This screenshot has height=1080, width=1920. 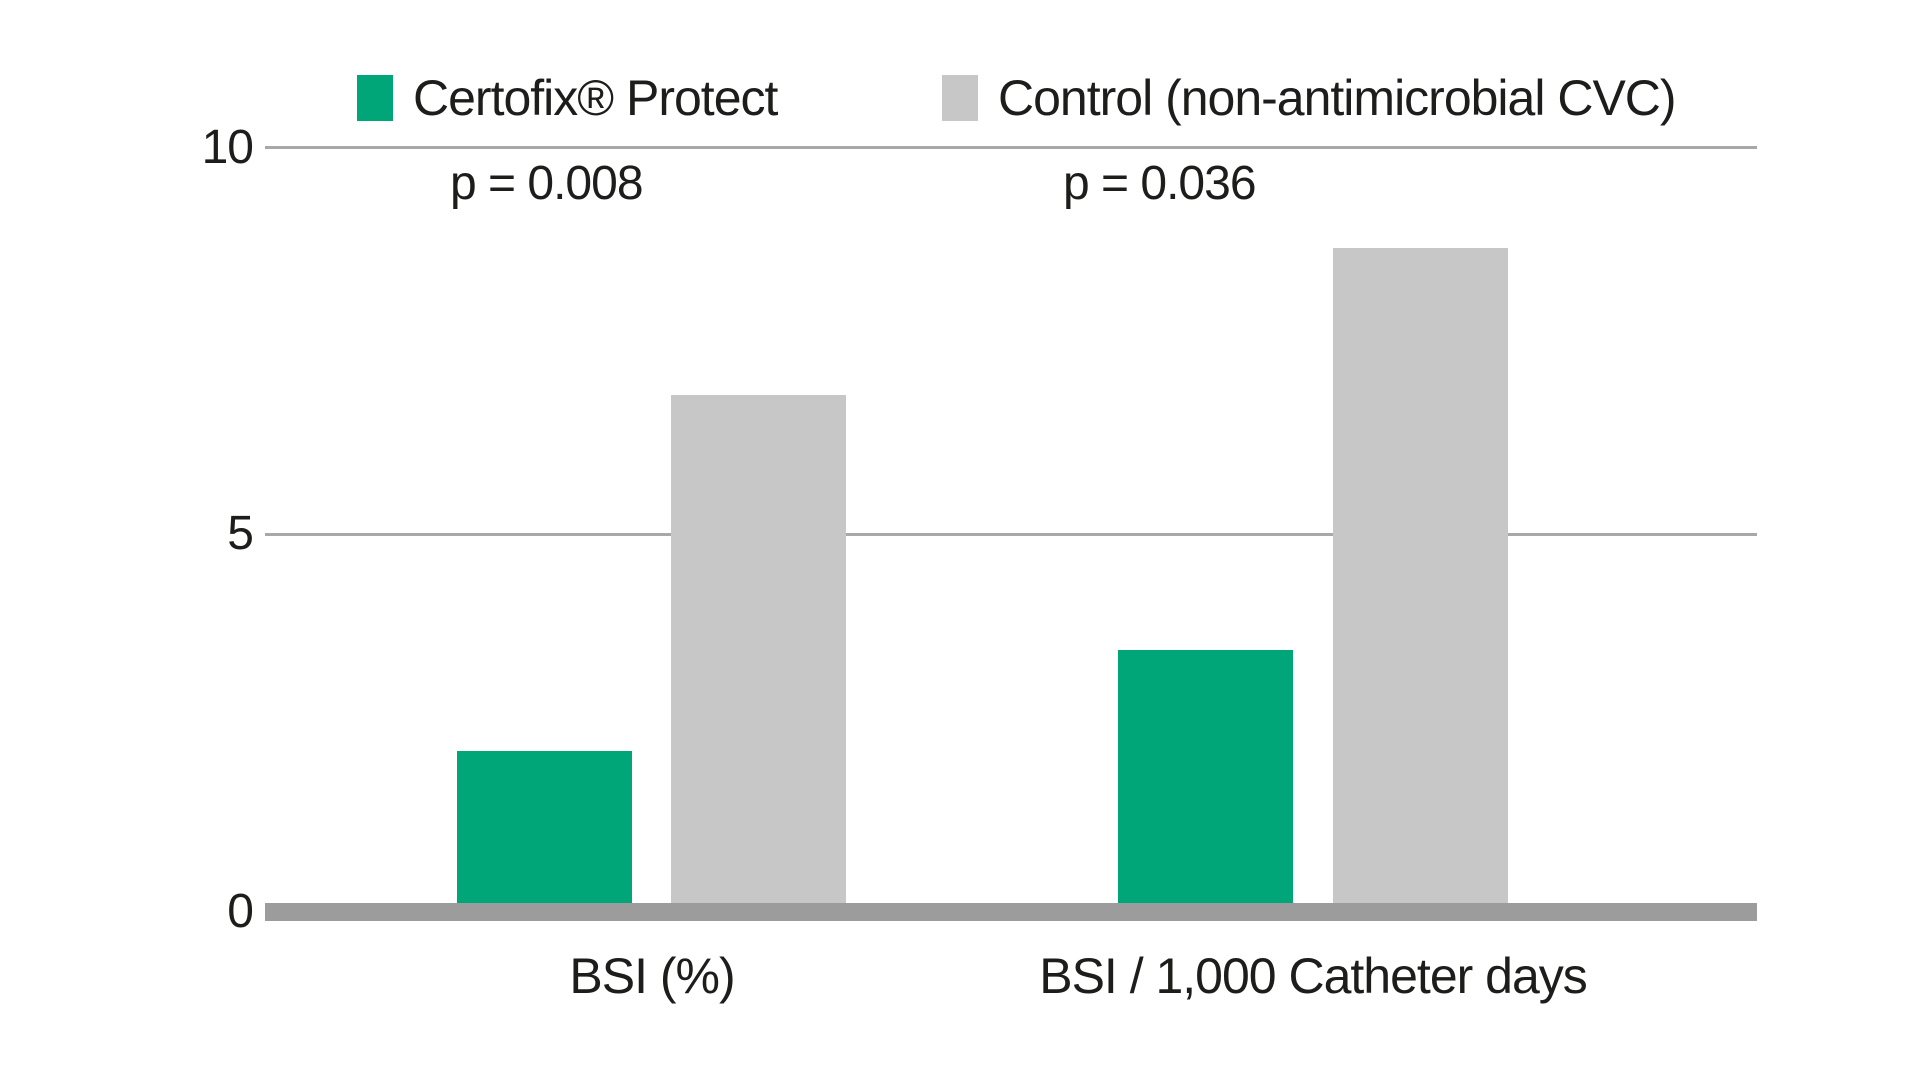 I want to click on category-label-bsi-pct: BSI (%), so click(x=652, y=976).